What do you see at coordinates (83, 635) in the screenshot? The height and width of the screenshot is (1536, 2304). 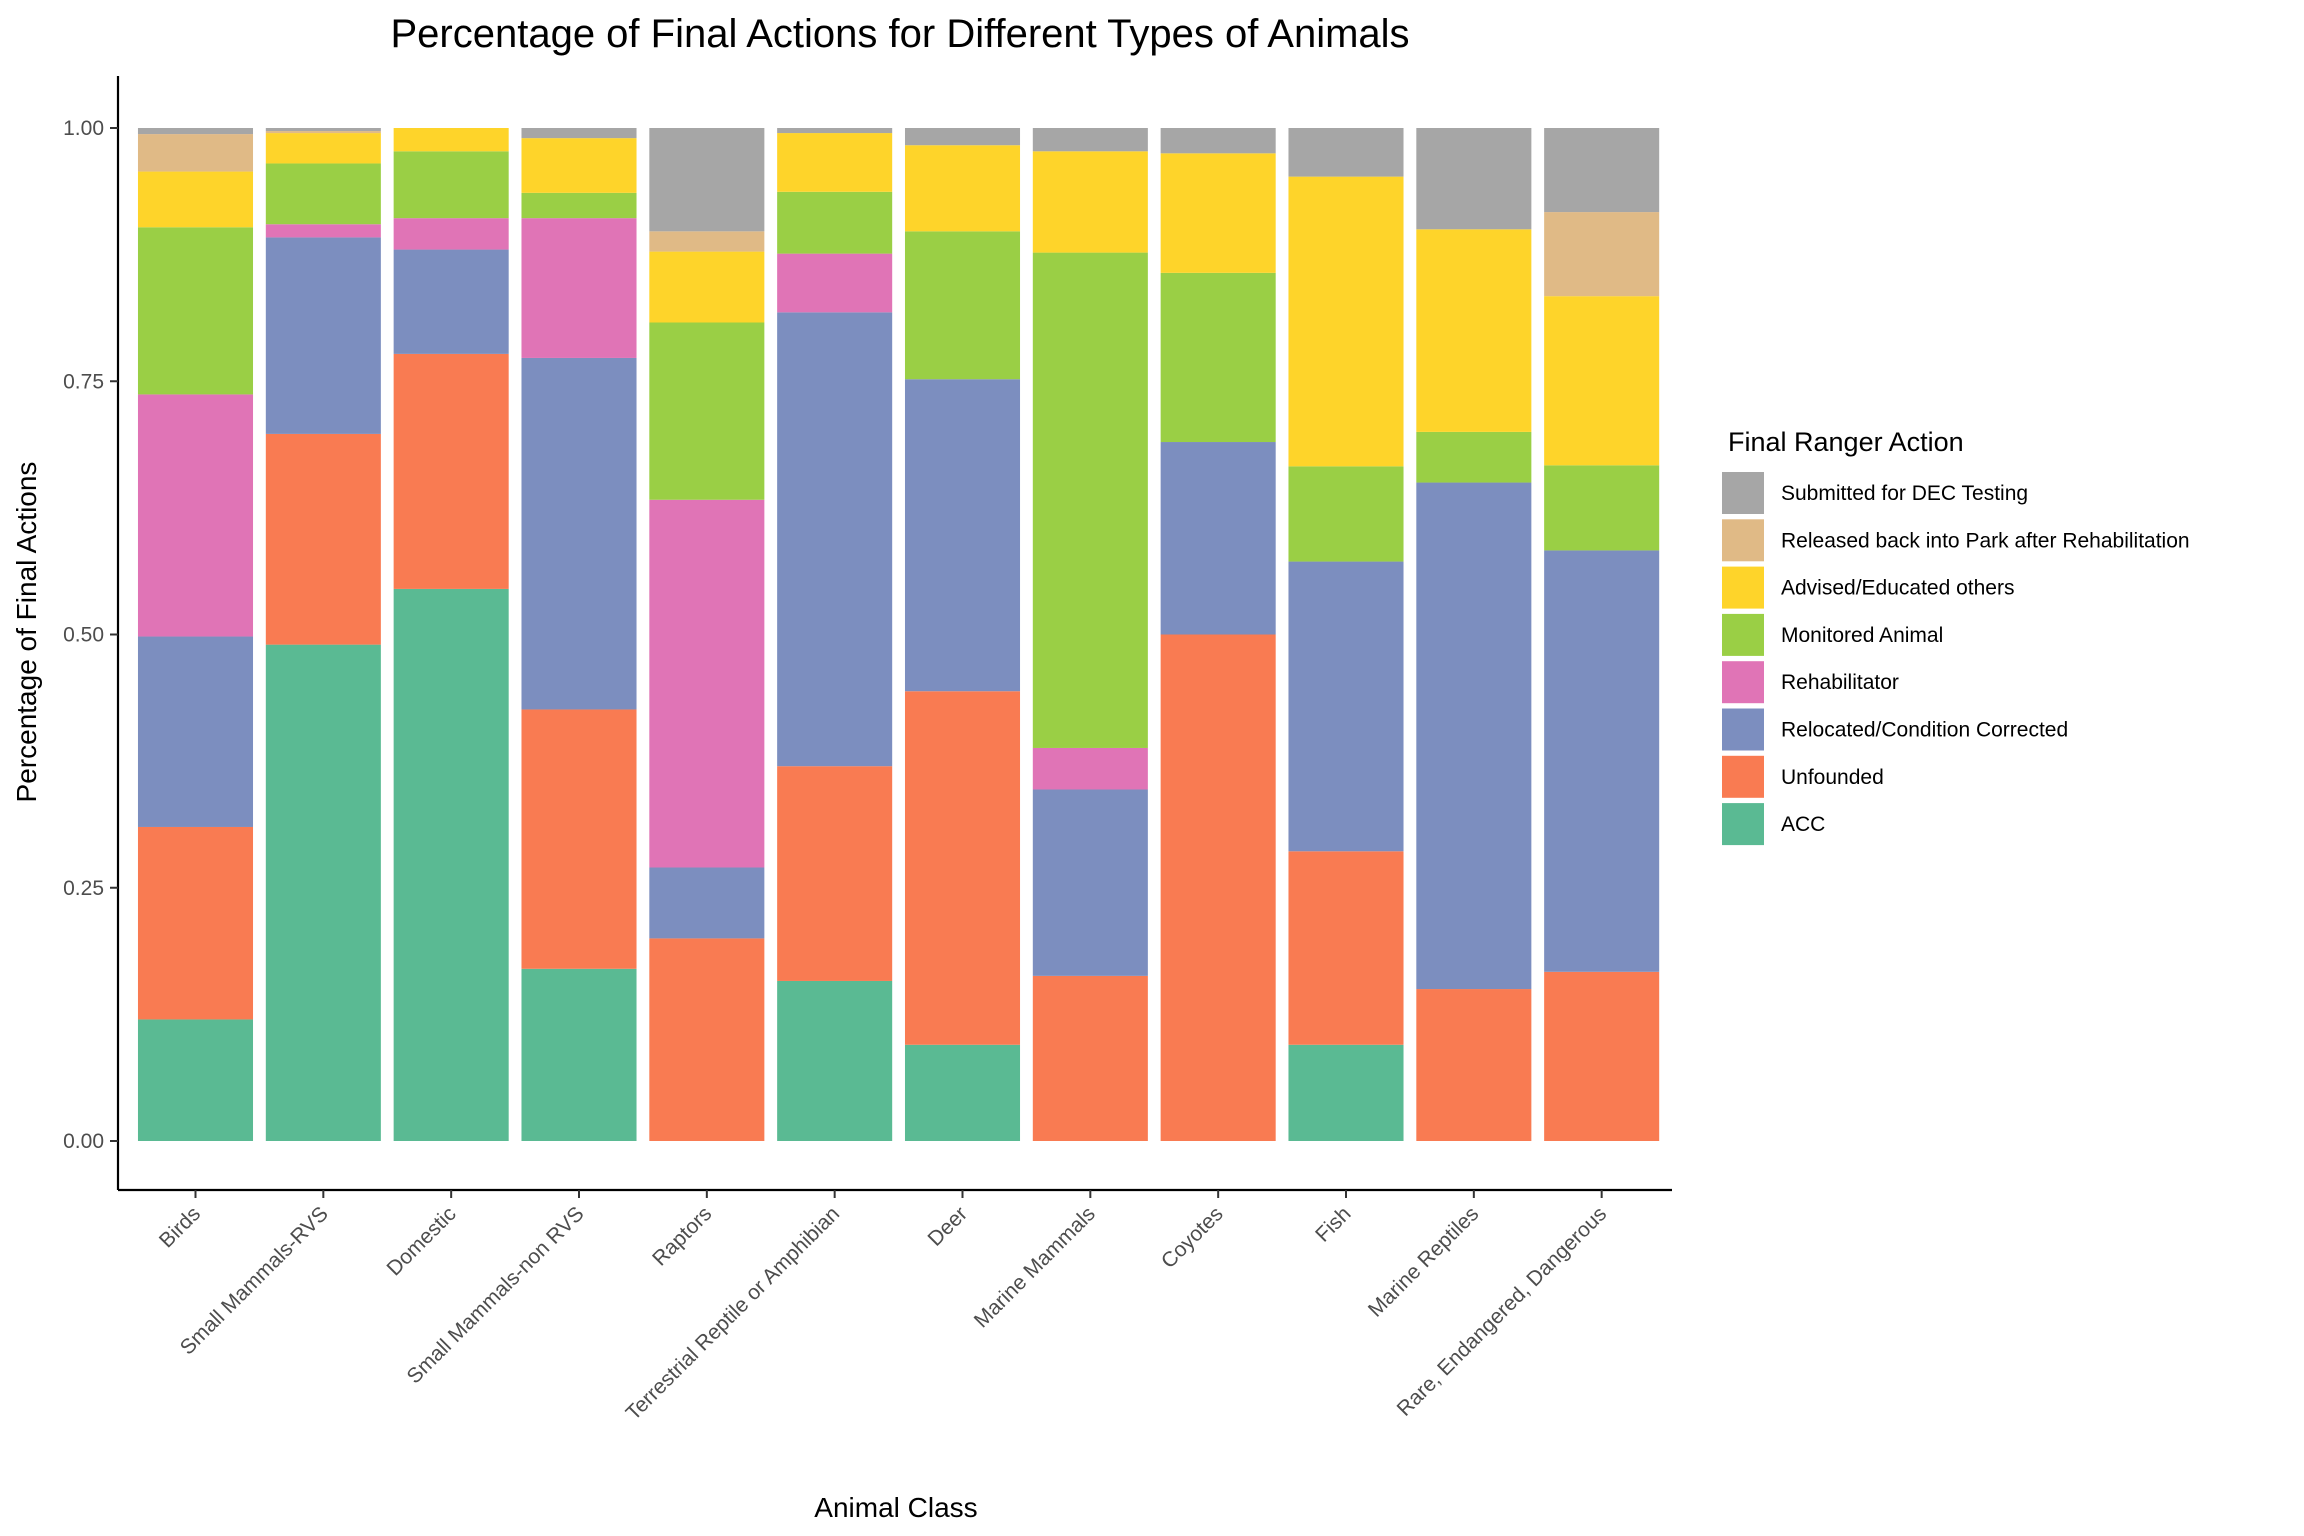 I see `y-tick-label: 0.50` at bounding box center [83, 635].